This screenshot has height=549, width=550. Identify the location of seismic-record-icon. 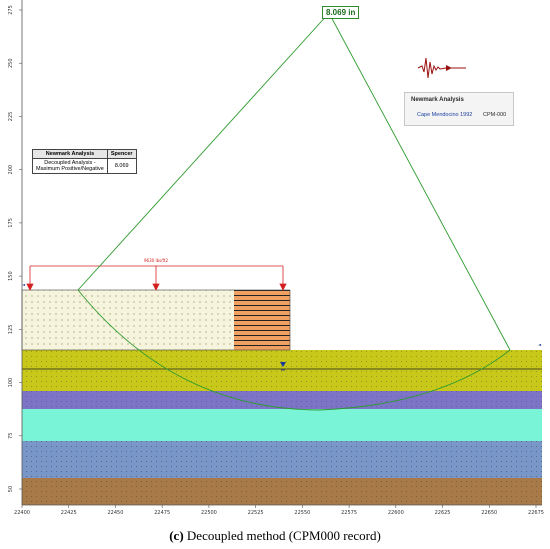
(441, 68).